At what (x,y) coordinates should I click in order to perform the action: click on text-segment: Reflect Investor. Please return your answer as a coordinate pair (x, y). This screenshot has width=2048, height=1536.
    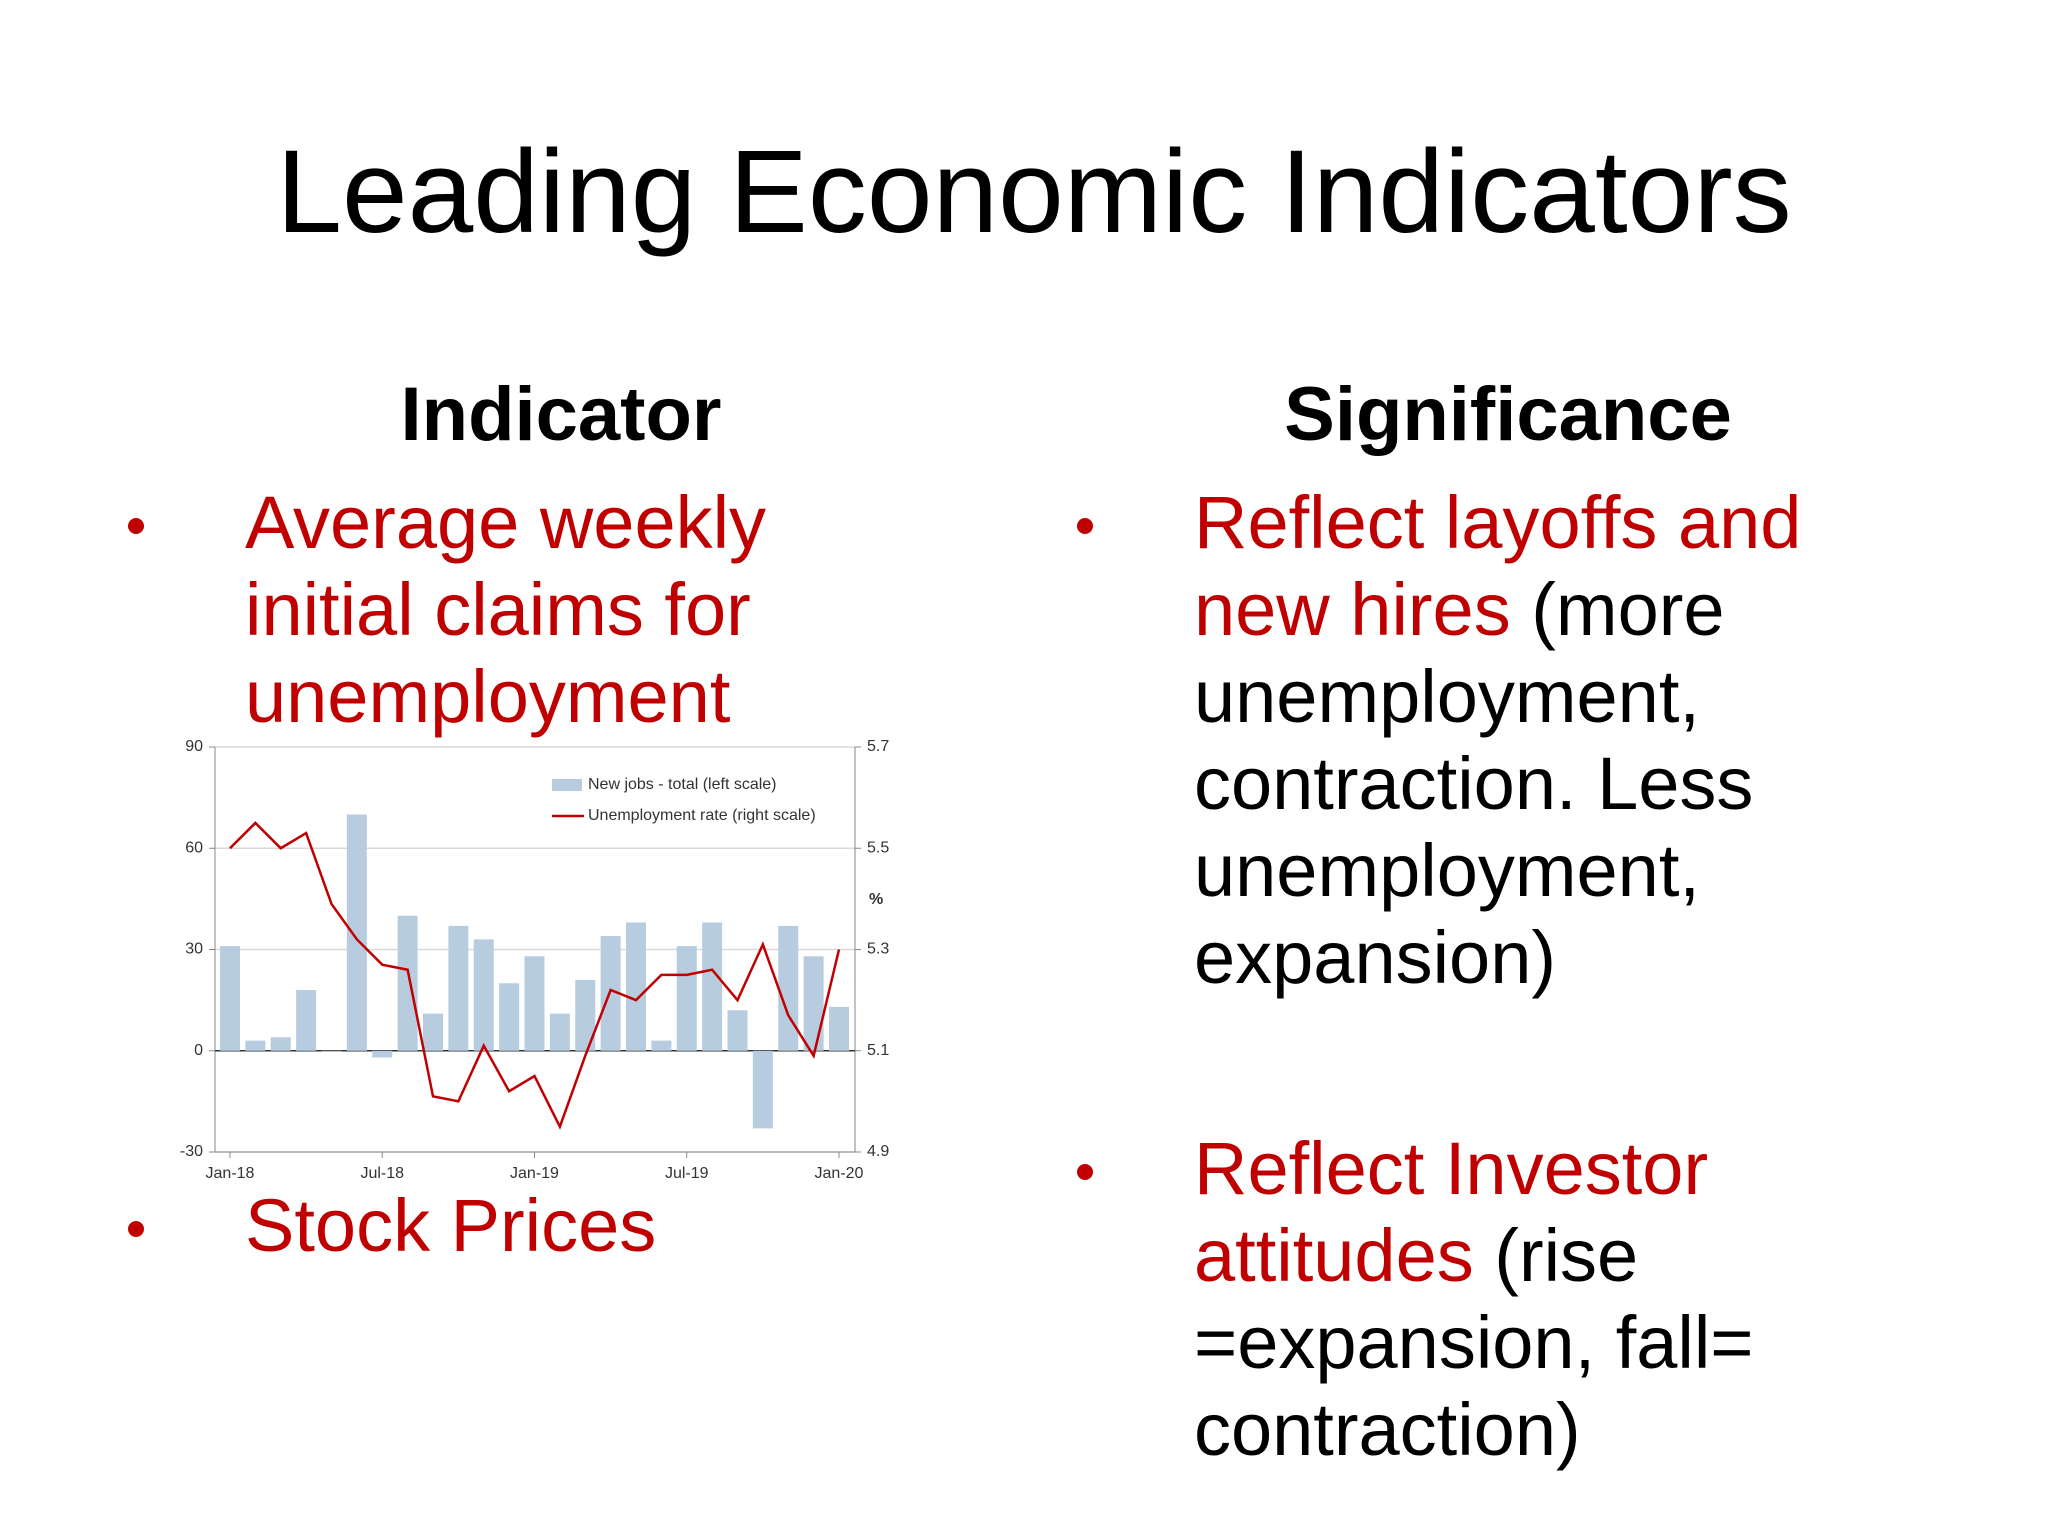
    Looking at the image, I should click on (1451, 1168).